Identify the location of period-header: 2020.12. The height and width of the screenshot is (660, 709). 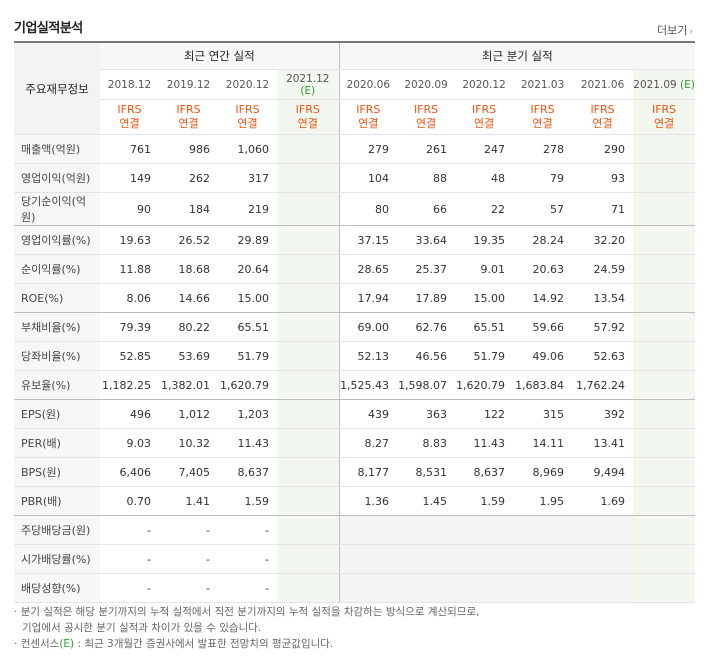
(247, 84).